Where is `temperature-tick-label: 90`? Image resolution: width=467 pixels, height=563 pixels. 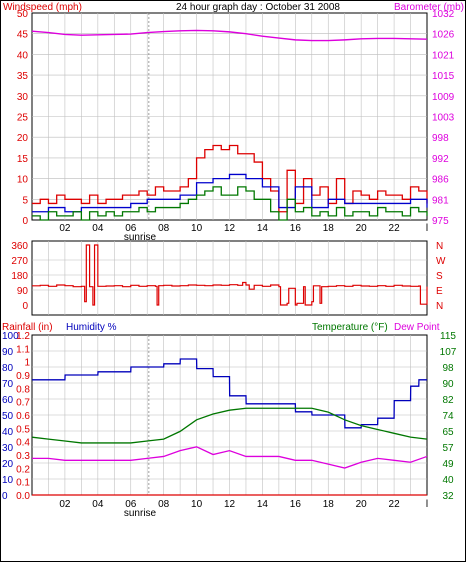
temperature-tick-label: 90 is located at coordinates (448, 384).